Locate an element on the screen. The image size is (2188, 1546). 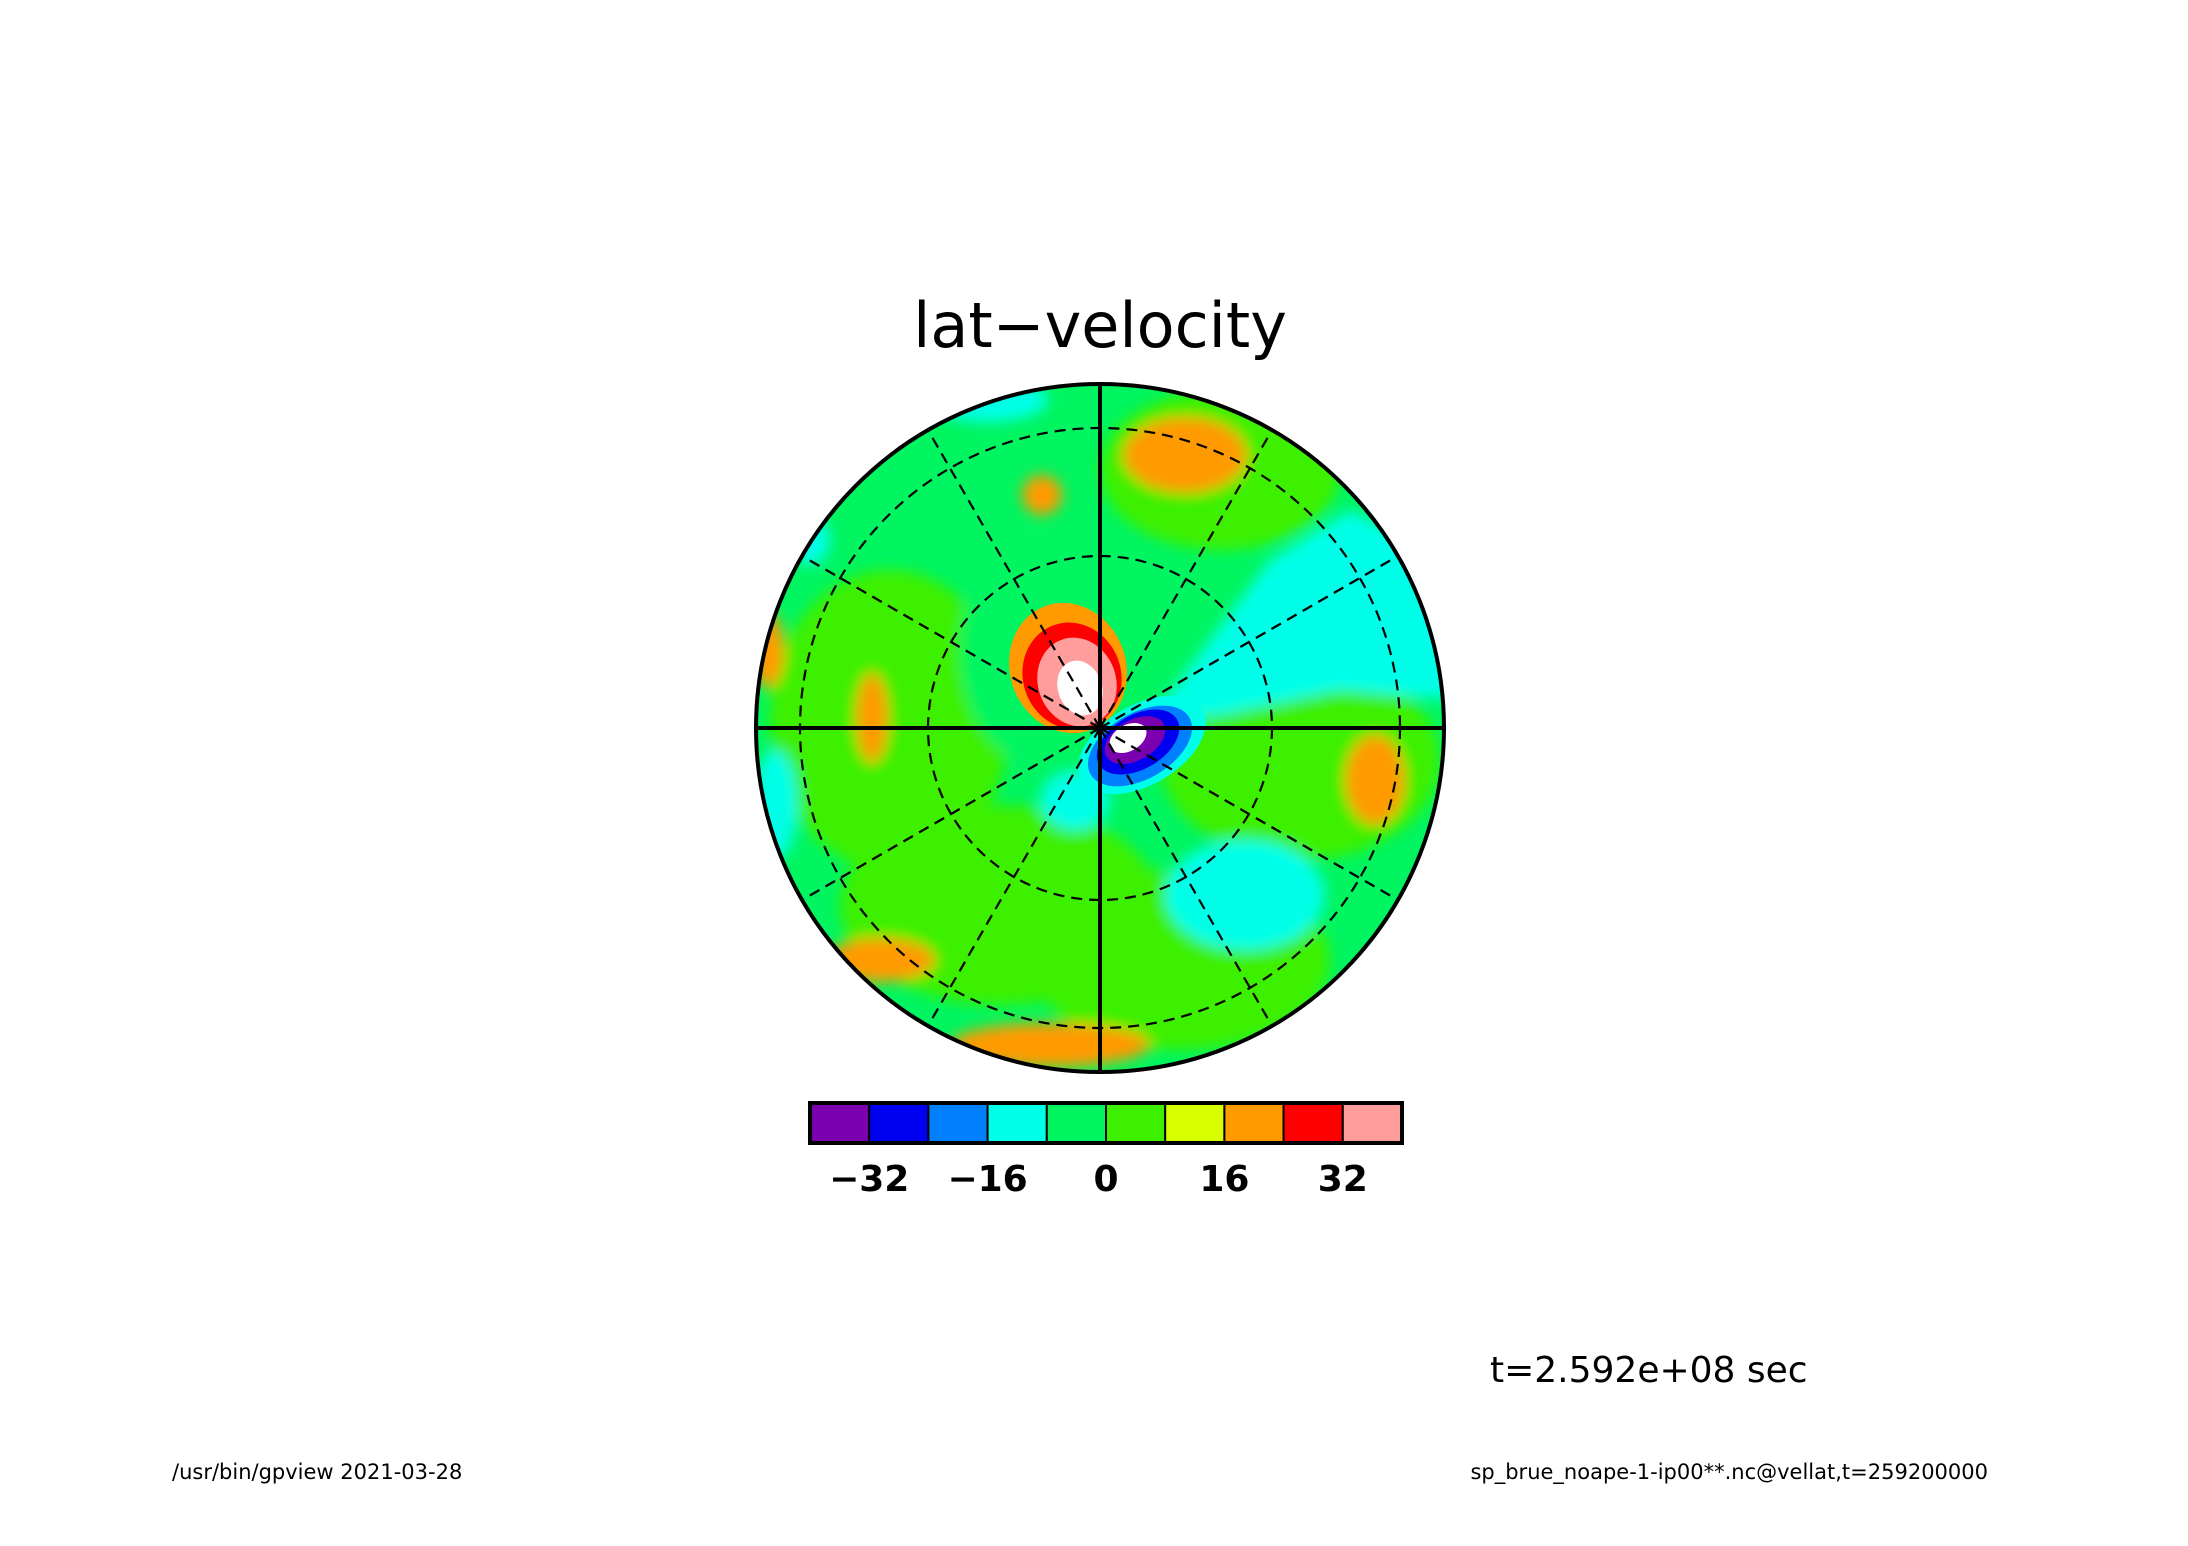
dipole-negative-core is located at coordinates (1128, 738).